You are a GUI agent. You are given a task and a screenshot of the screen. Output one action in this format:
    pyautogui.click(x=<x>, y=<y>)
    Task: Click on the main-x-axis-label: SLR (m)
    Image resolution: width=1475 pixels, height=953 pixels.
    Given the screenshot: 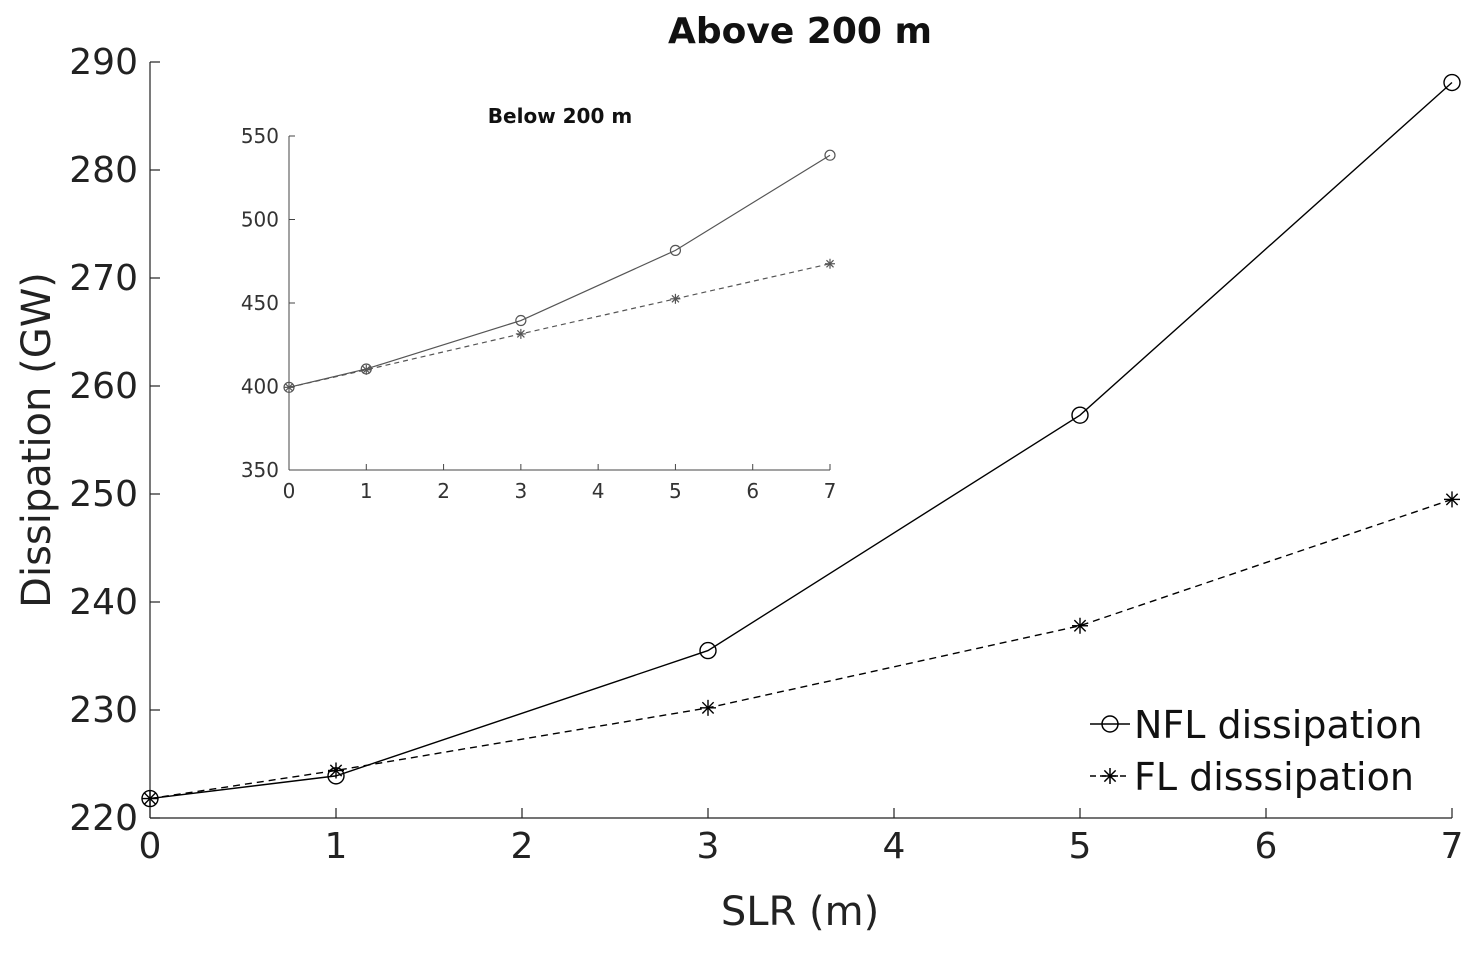 What is the action you would take?
    pyautogui.click(x=800, y=912)
    